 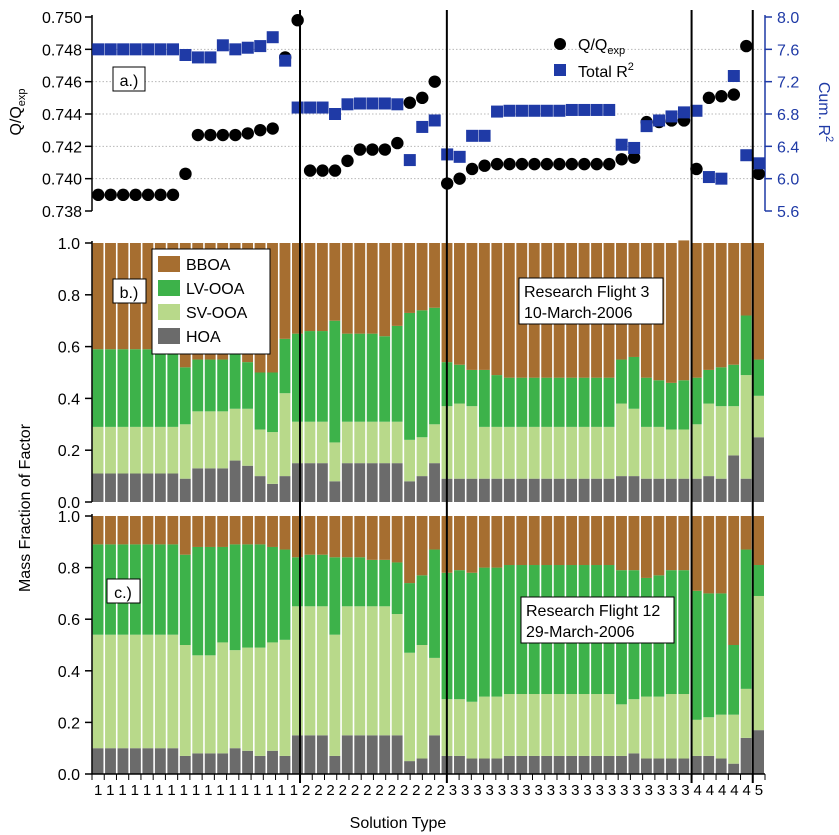 I want to click on legend-label-sv-ooa: SV-OOA, so click(x=217, y=313).